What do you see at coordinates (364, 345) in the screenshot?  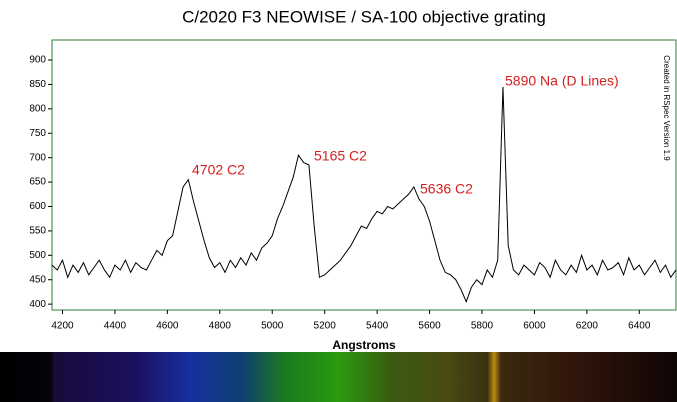 I see `x-axis-label: Angstroms` at bounding box center [364, 345].